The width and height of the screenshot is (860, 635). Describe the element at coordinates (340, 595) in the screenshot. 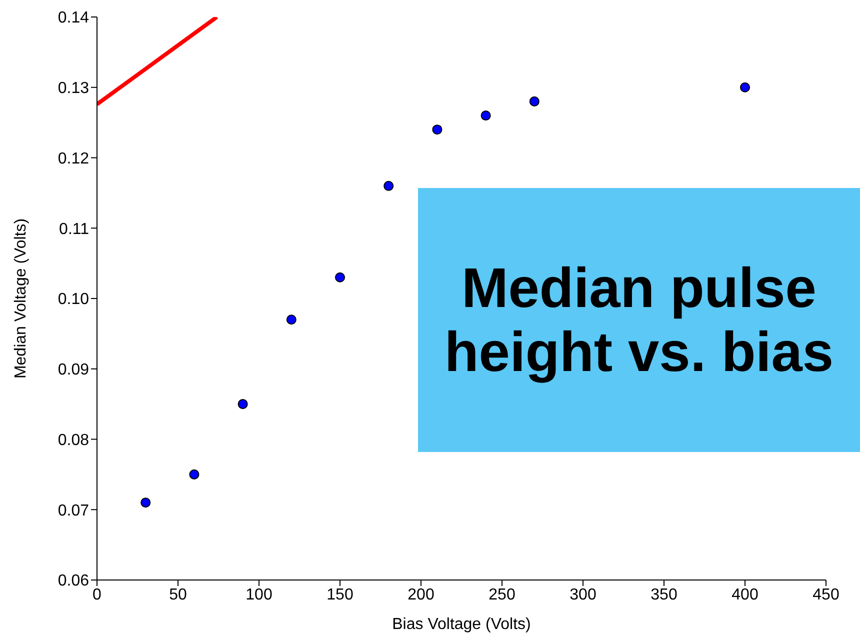

I see `x-tick-label: 150` at that location.